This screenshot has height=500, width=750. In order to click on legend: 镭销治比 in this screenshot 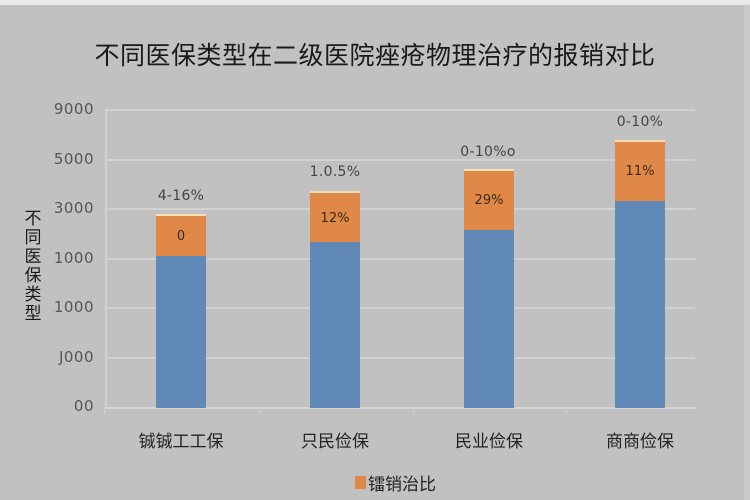, I will do `click(395, 482)`.